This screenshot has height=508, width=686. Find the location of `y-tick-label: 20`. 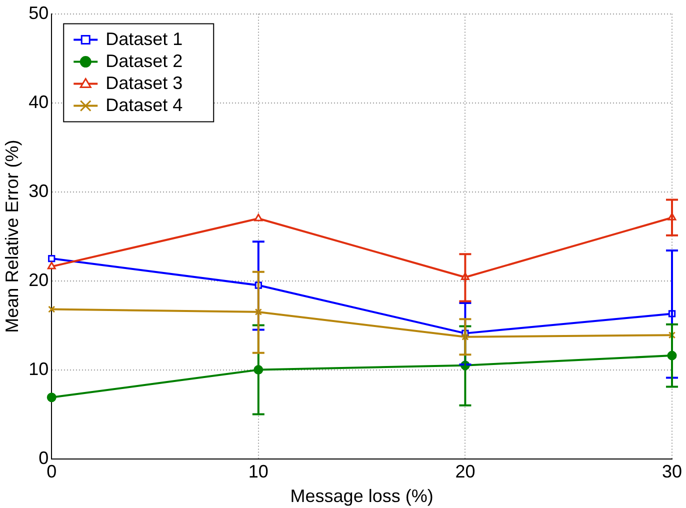

y-tick-label: 20 is located at coordinates (38, 280).